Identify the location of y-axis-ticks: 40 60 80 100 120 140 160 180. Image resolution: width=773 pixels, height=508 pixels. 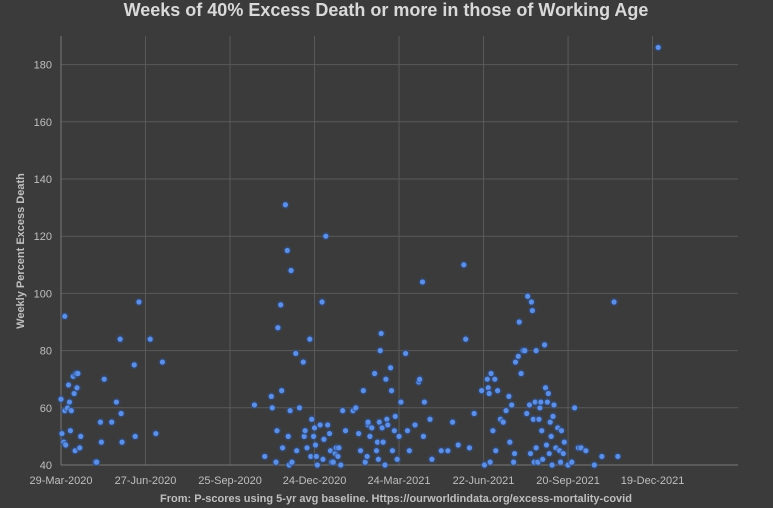
(43, 266).